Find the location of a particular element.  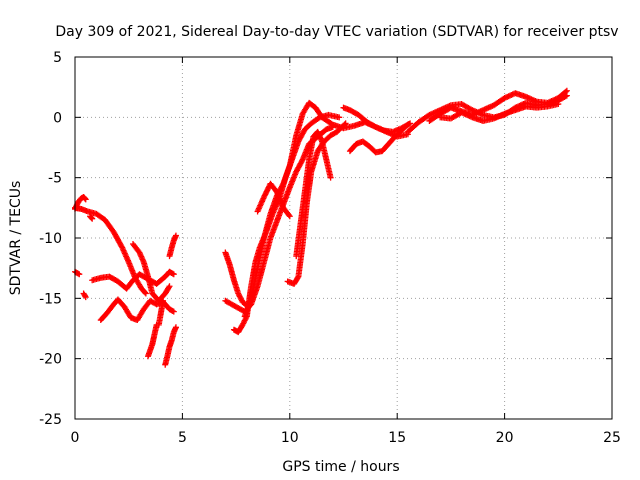

y-tick-label: -15 is located at coordinates (50, 299).